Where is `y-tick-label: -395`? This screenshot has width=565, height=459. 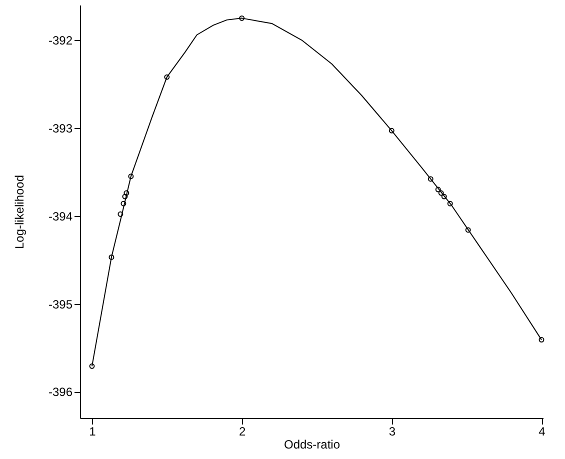
y-tick-label: -395 is located at coordinates (60, 304).